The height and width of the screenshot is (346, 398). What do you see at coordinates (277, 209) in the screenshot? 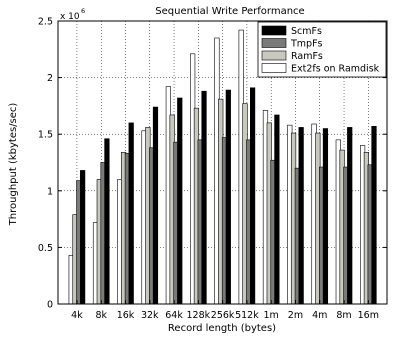
I see `bar-scmfs-1m` at bounding box center [277, 209].